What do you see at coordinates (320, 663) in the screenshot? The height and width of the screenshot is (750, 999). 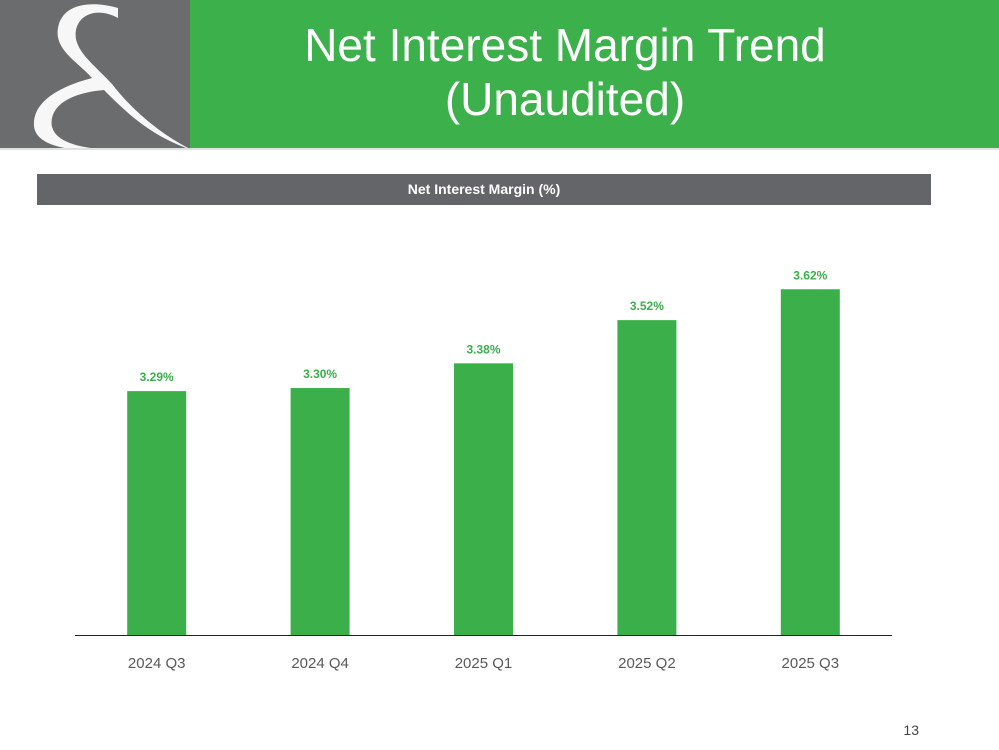 I see `x-tick-label: 2024 Q4` at bounding box center [320, 663].